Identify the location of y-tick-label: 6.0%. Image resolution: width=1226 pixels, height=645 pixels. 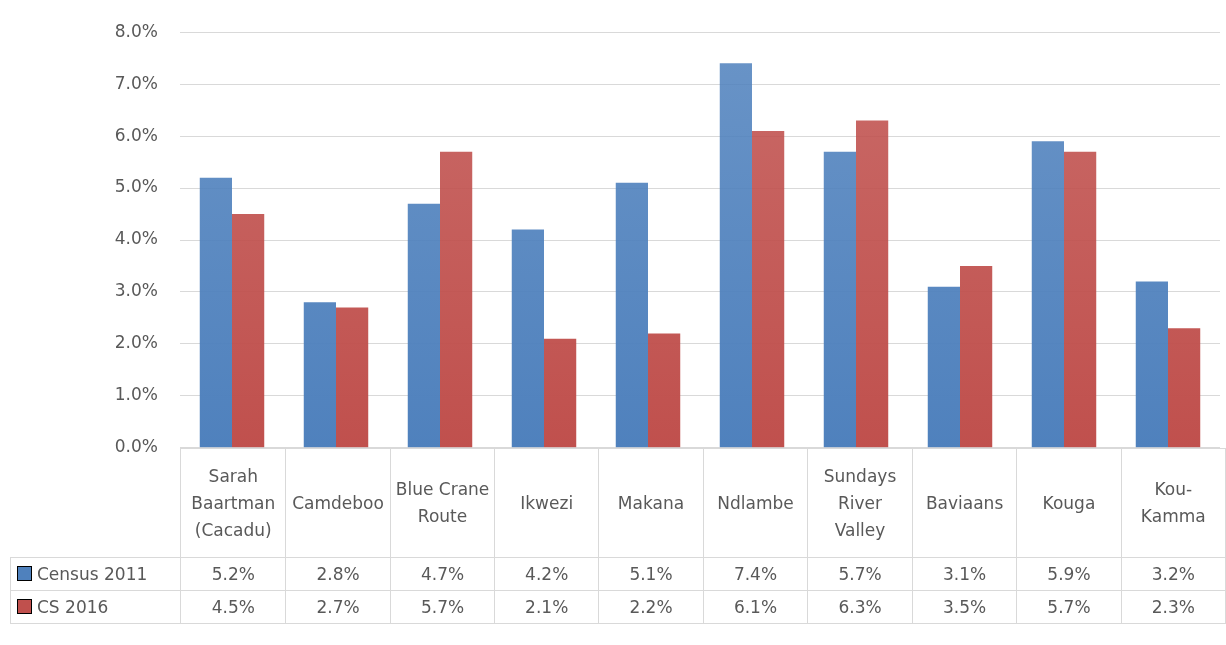
(136, 134).